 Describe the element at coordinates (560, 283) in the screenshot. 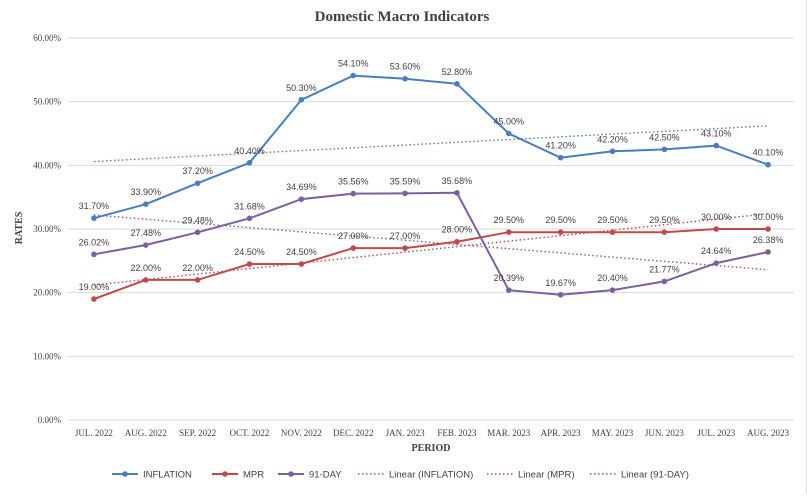

I see `data-label: 19.67%` at that location.